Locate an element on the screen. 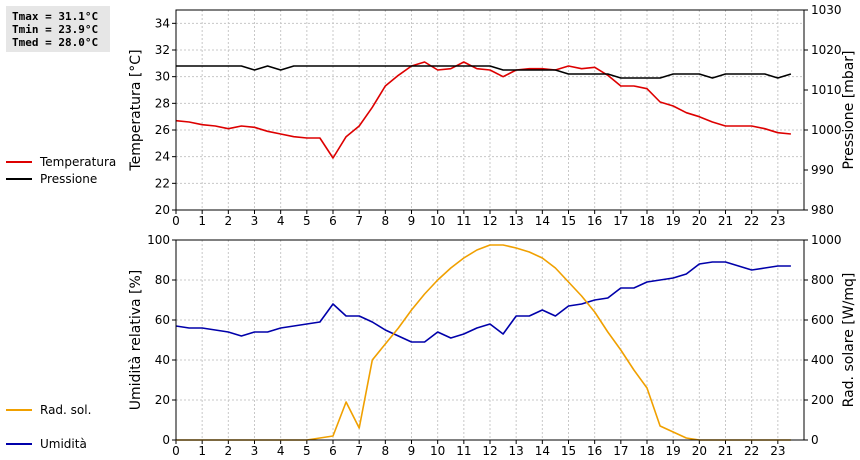 Image resolution: width=860 pixels, height=460 pixels. humidity-radiation-xtick-label: 4 is located at coordinates (281, 451).